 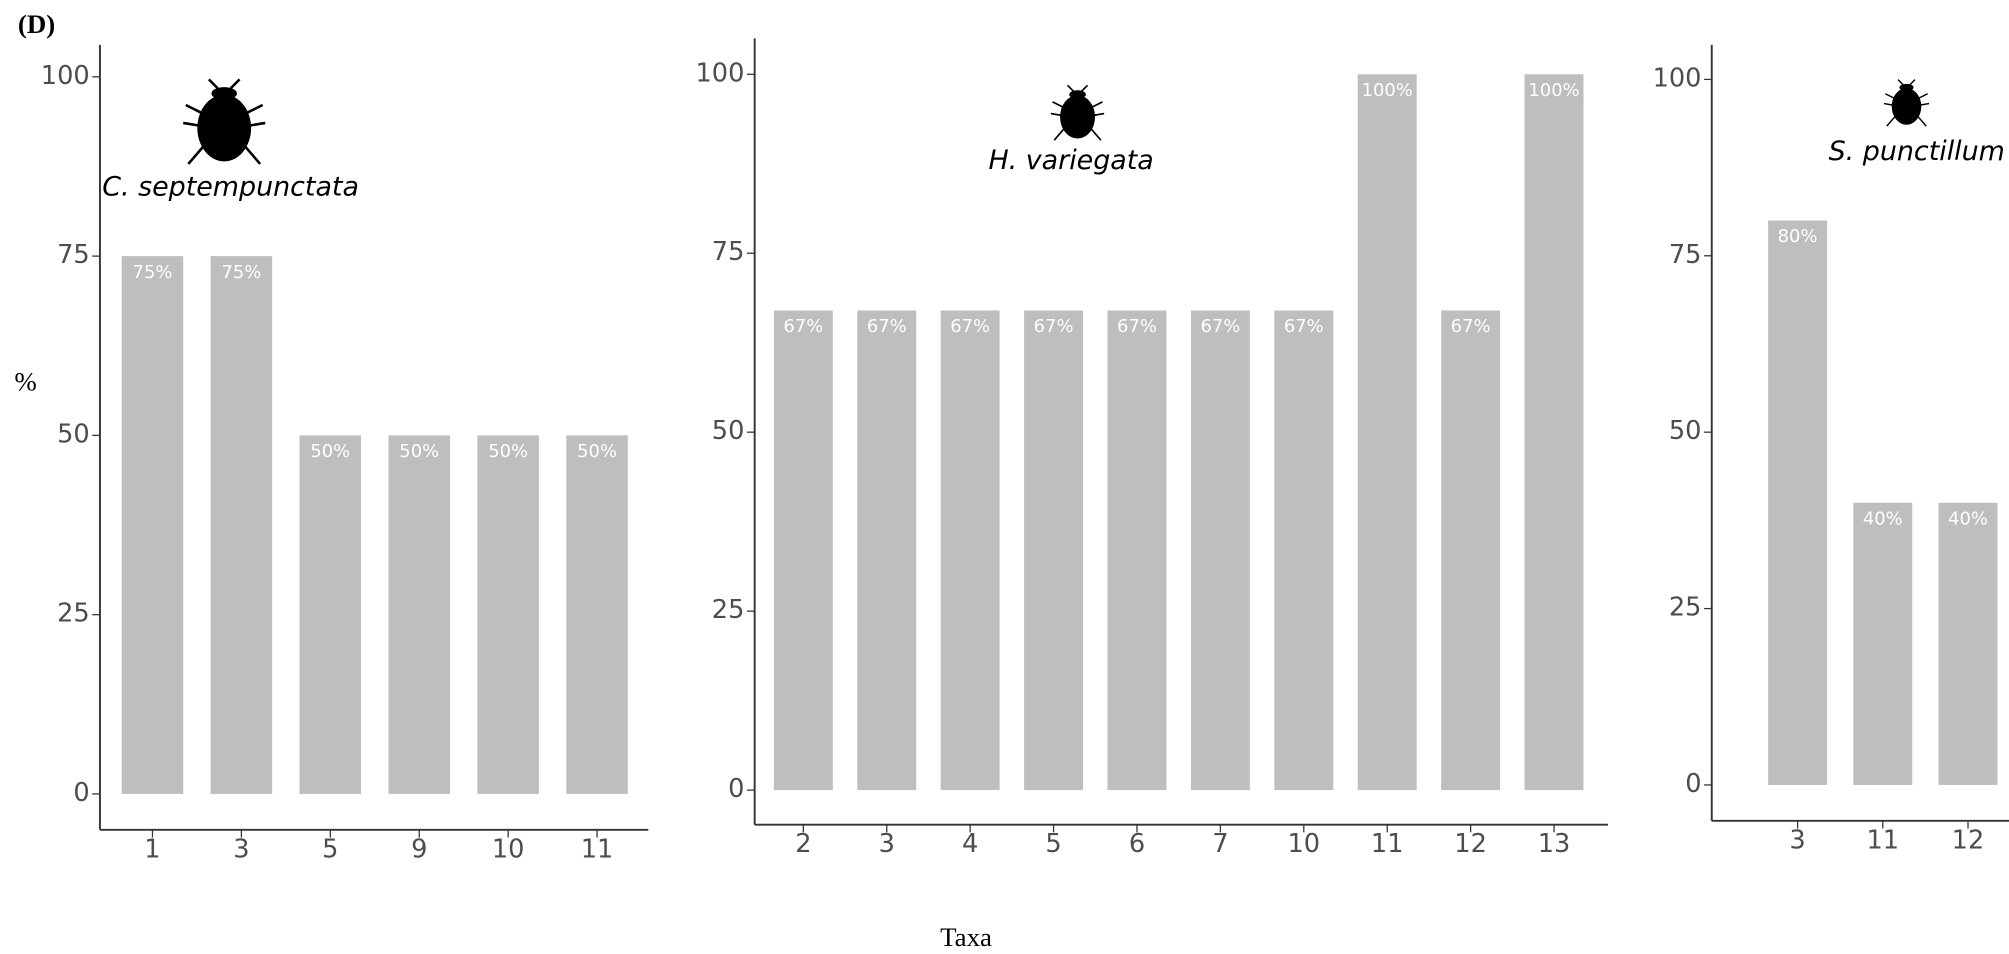 What do you see at coordinates (966, 937) in the screenshot?
I see `x-axis-label: Taxa` at bounding box center [966, 937].